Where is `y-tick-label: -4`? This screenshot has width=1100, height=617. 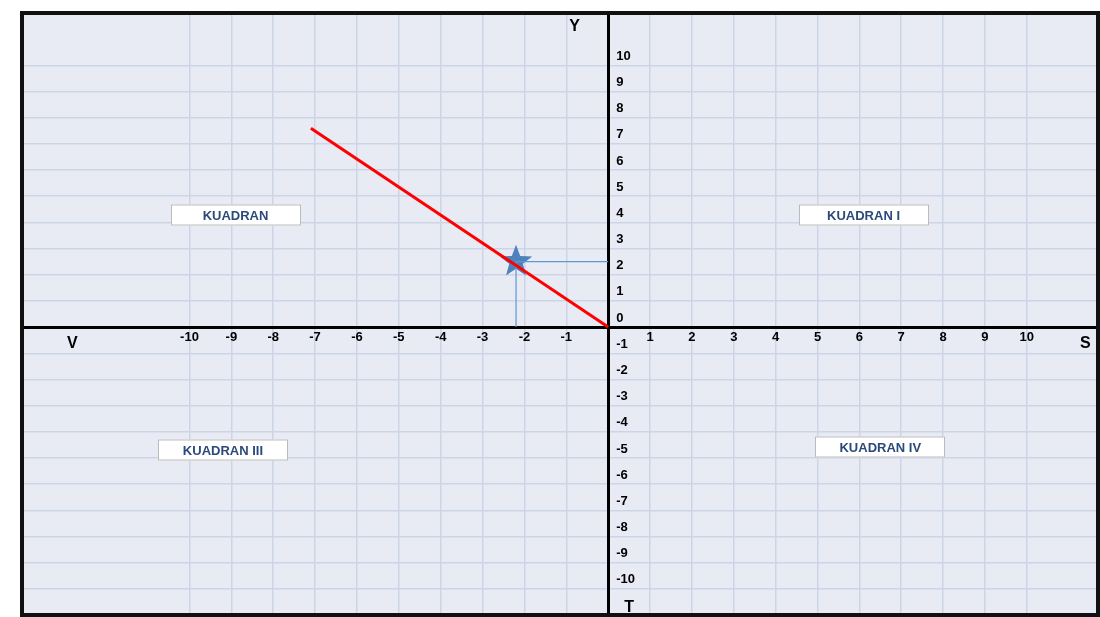
y-tick-label: -4 is located at coordinates (622, 422).